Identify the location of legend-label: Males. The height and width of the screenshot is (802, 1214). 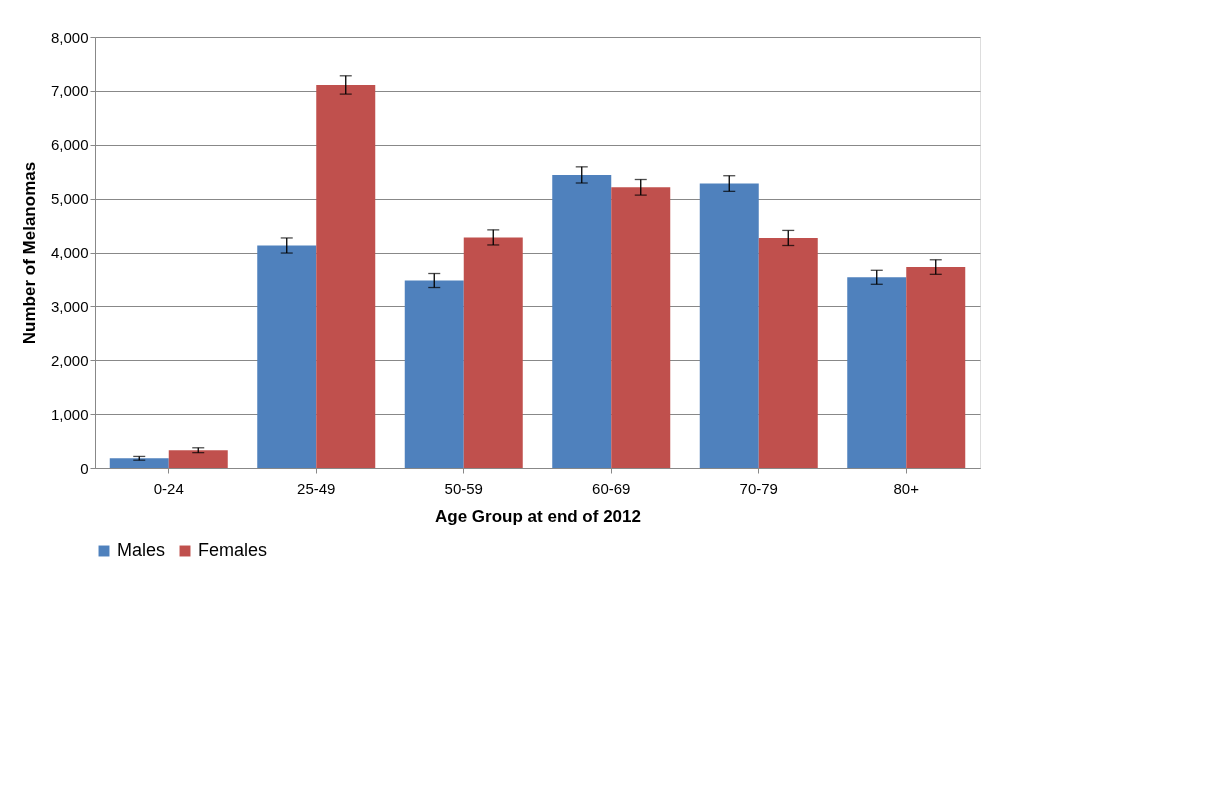
(141, 550).